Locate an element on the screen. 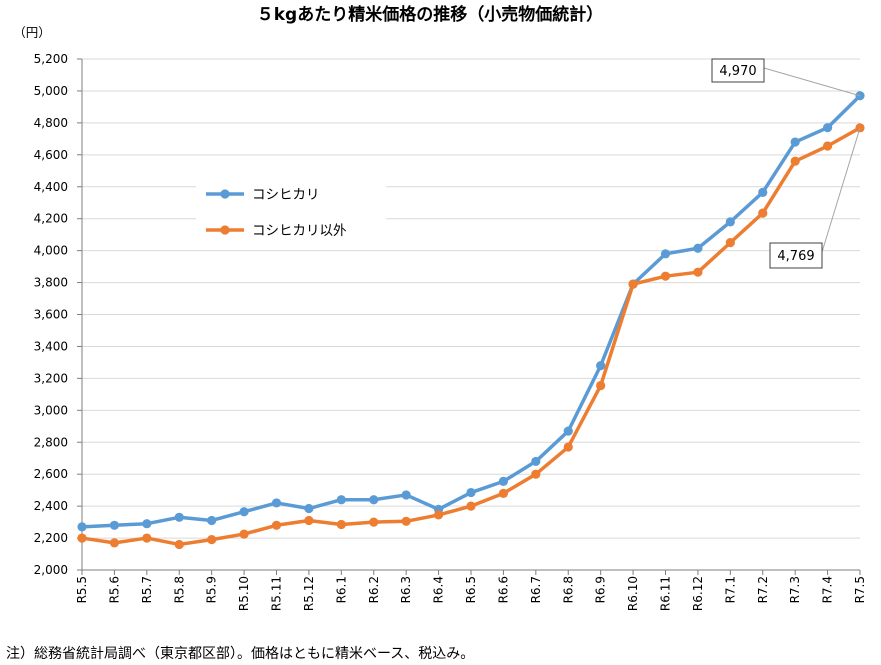  y-tick-label: 3,400 is located at coordinates (51, 346).